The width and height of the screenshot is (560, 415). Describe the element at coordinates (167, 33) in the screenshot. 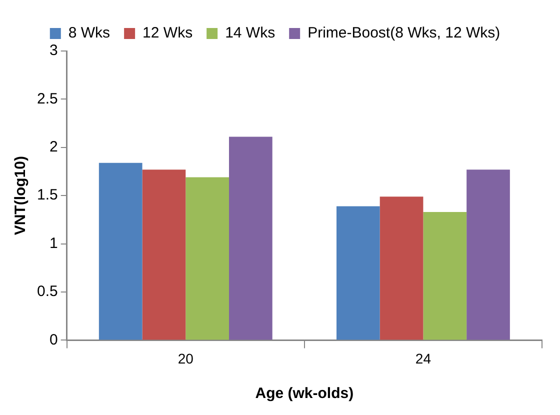

I see `legend-label: 12 Wks` at that location.